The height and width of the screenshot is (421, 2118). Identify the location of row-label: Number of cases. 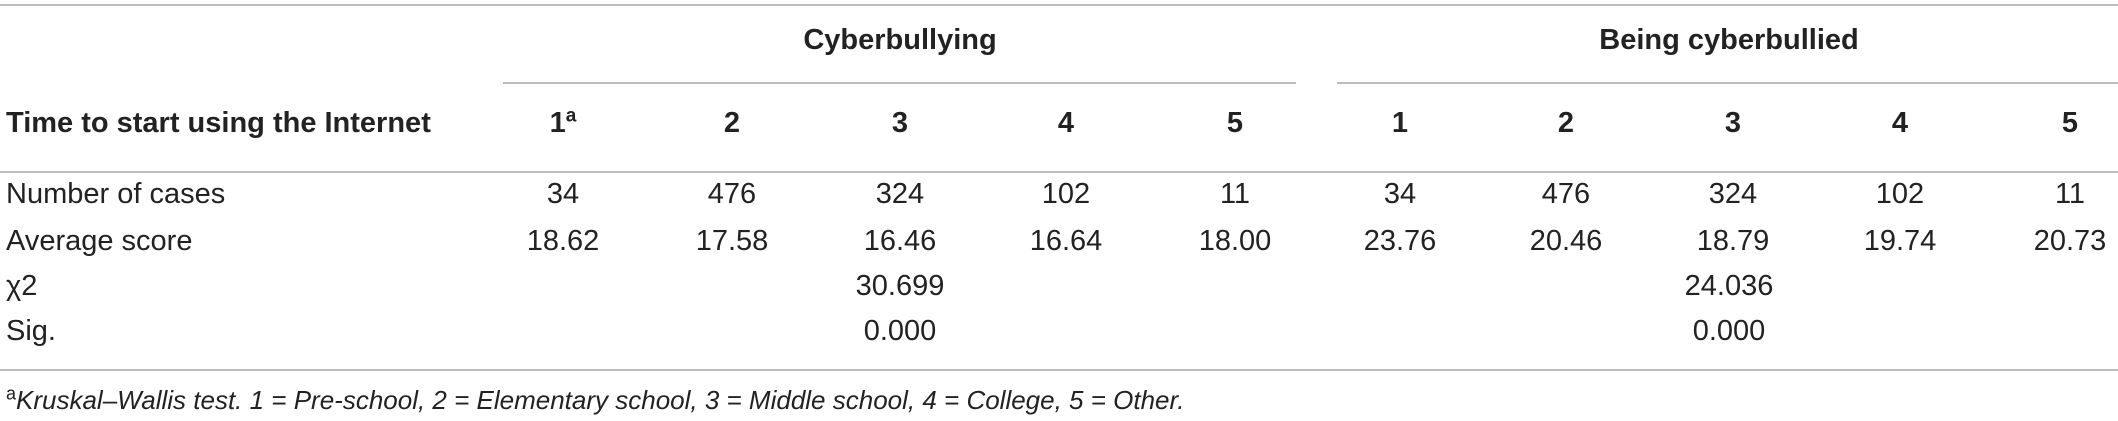
(116, 194).